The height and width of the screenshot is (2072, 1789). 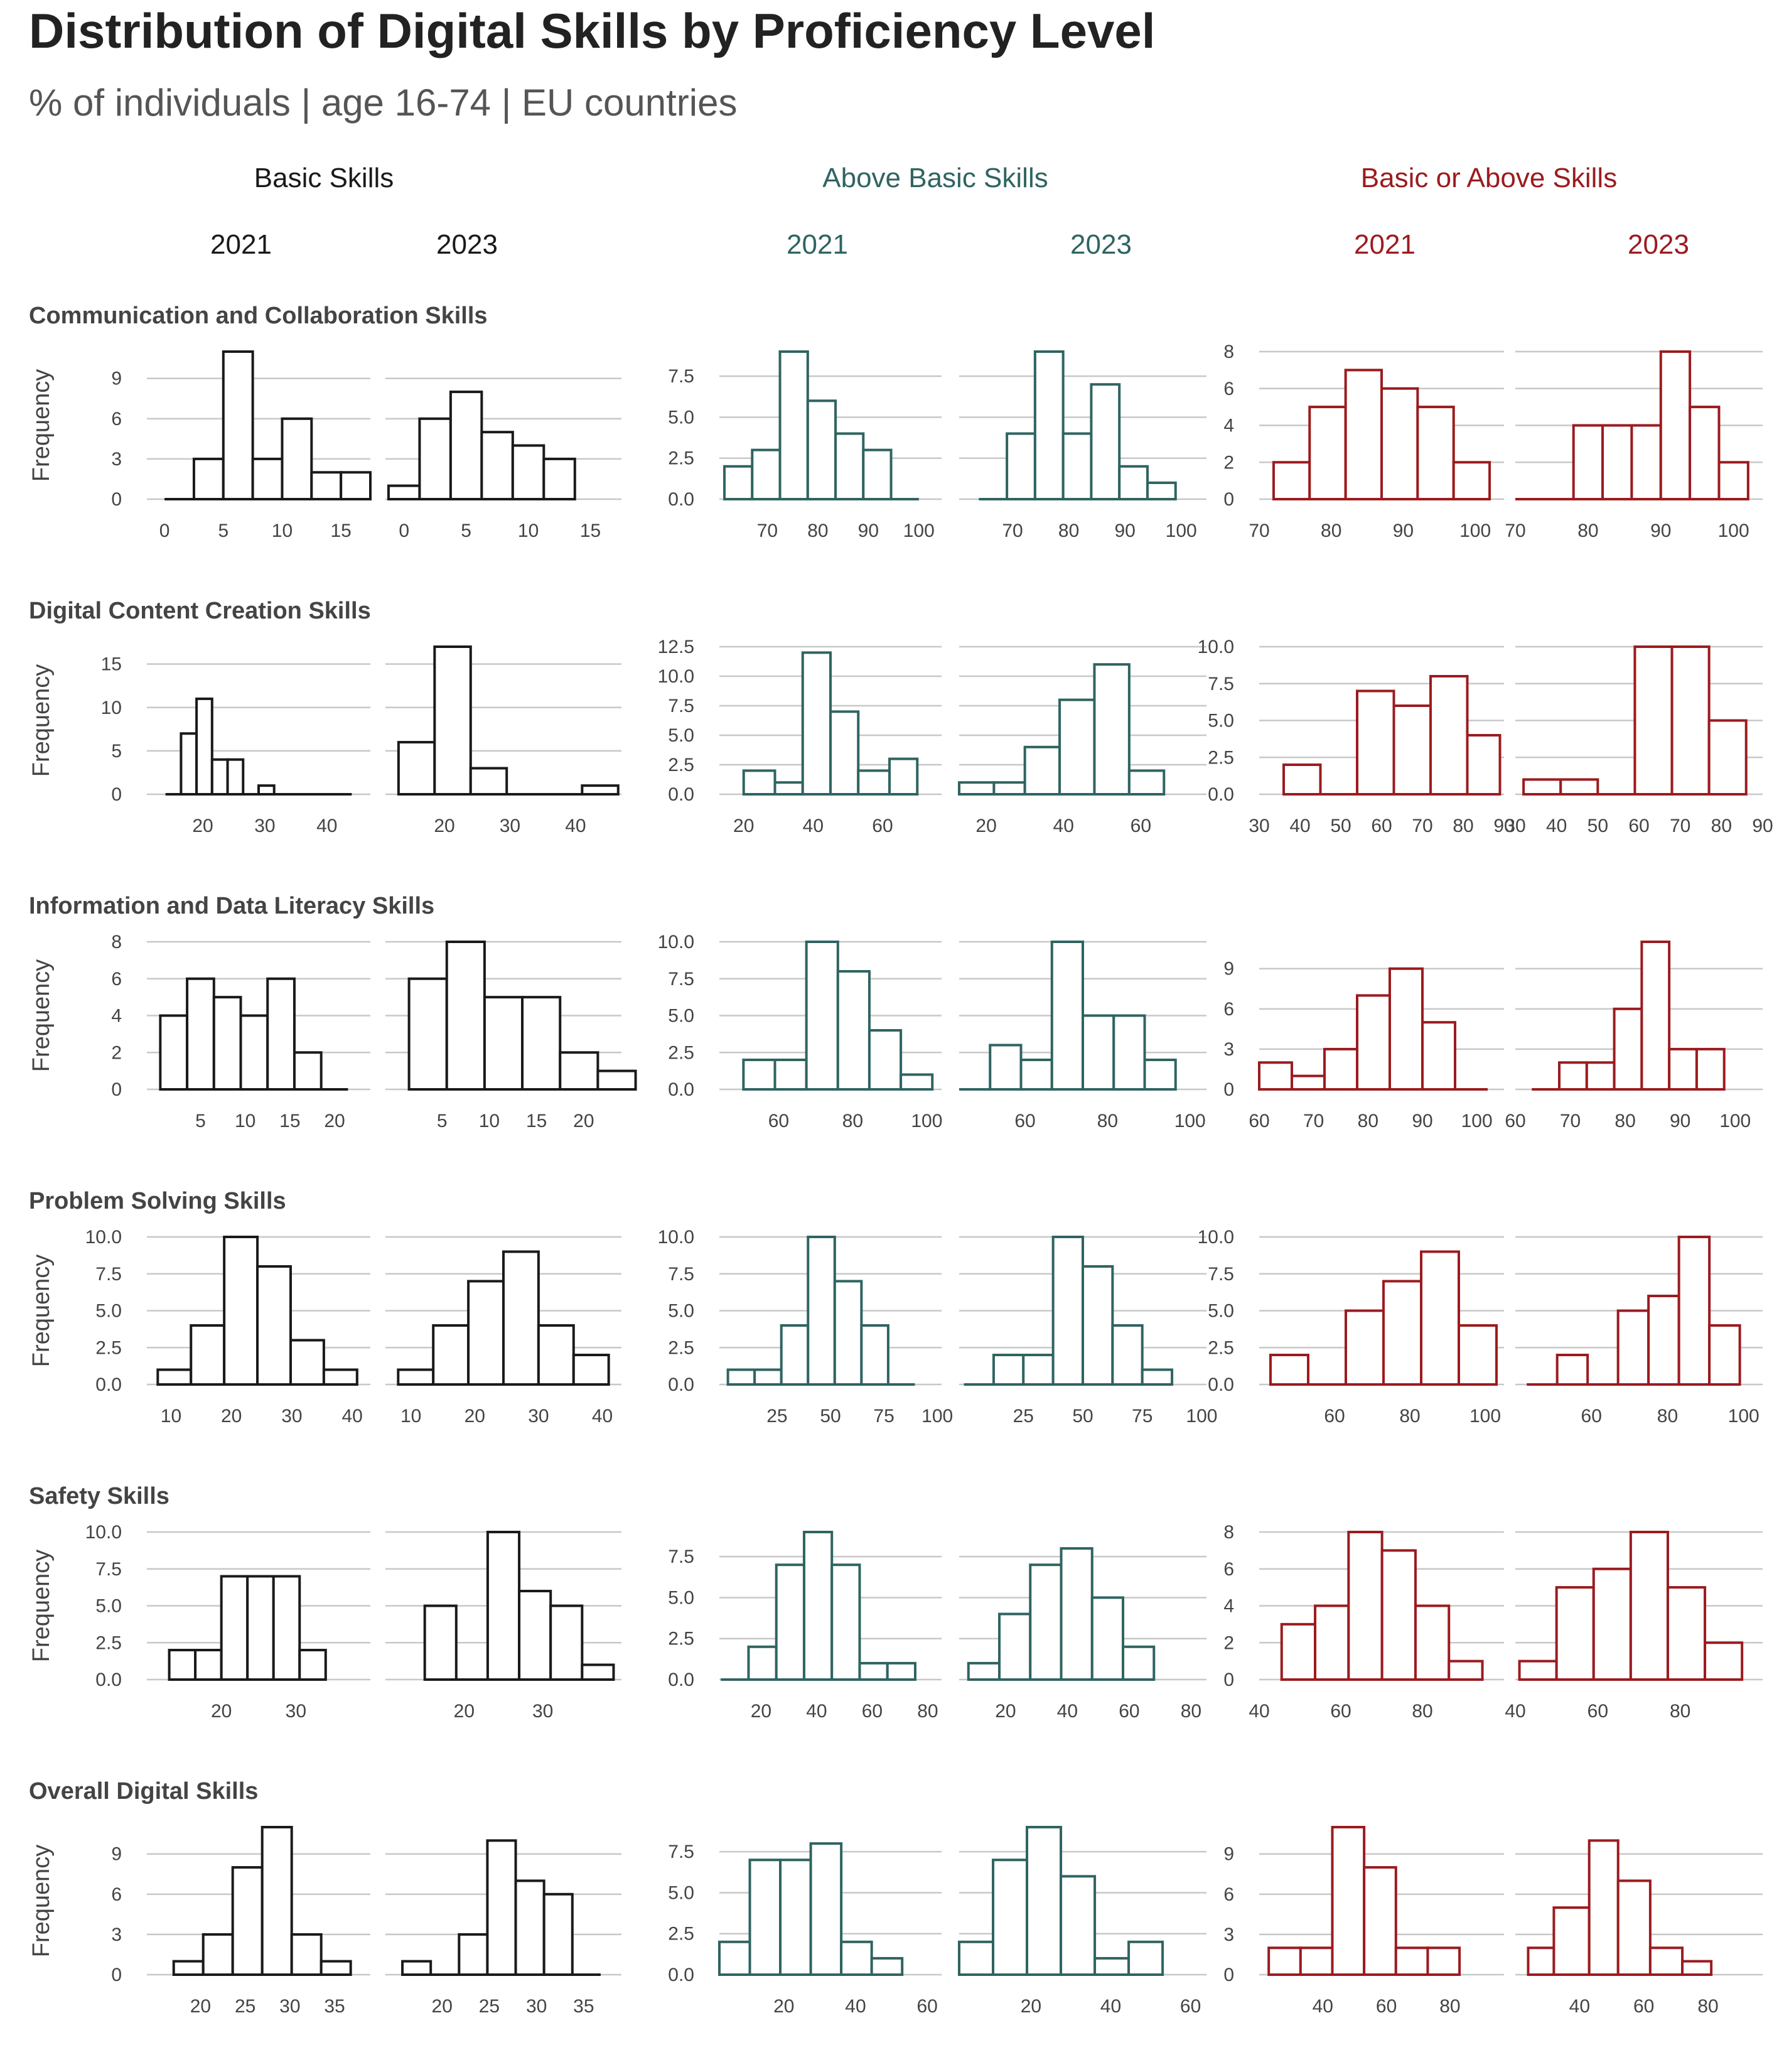 I want to click on row-label: Overall Digital Skills, so click(x=143, y=1791).